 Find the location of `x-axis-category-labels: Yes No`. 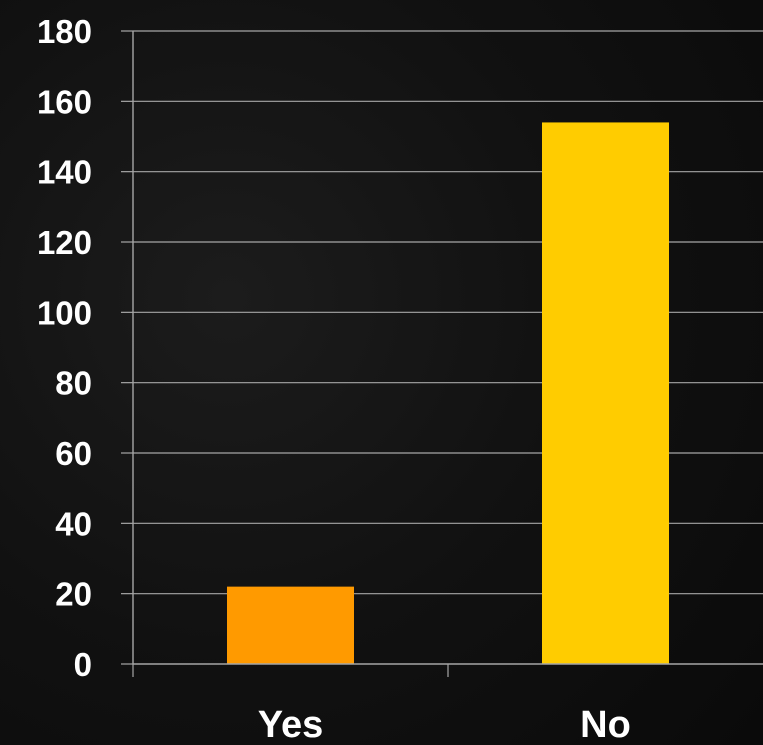

x-axis-category-labels: Yes No is located at coordinates (444, 724).